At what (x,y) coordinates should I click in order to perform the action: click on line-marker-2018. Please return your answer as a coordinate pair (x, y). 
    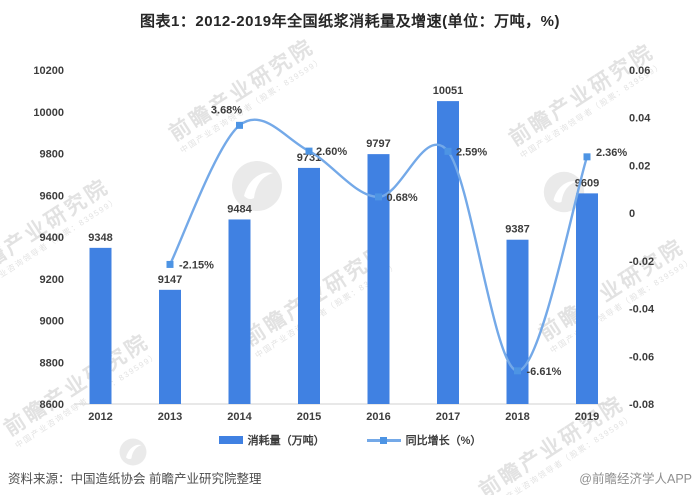
    Looking at the image, I should click on (517, 371).